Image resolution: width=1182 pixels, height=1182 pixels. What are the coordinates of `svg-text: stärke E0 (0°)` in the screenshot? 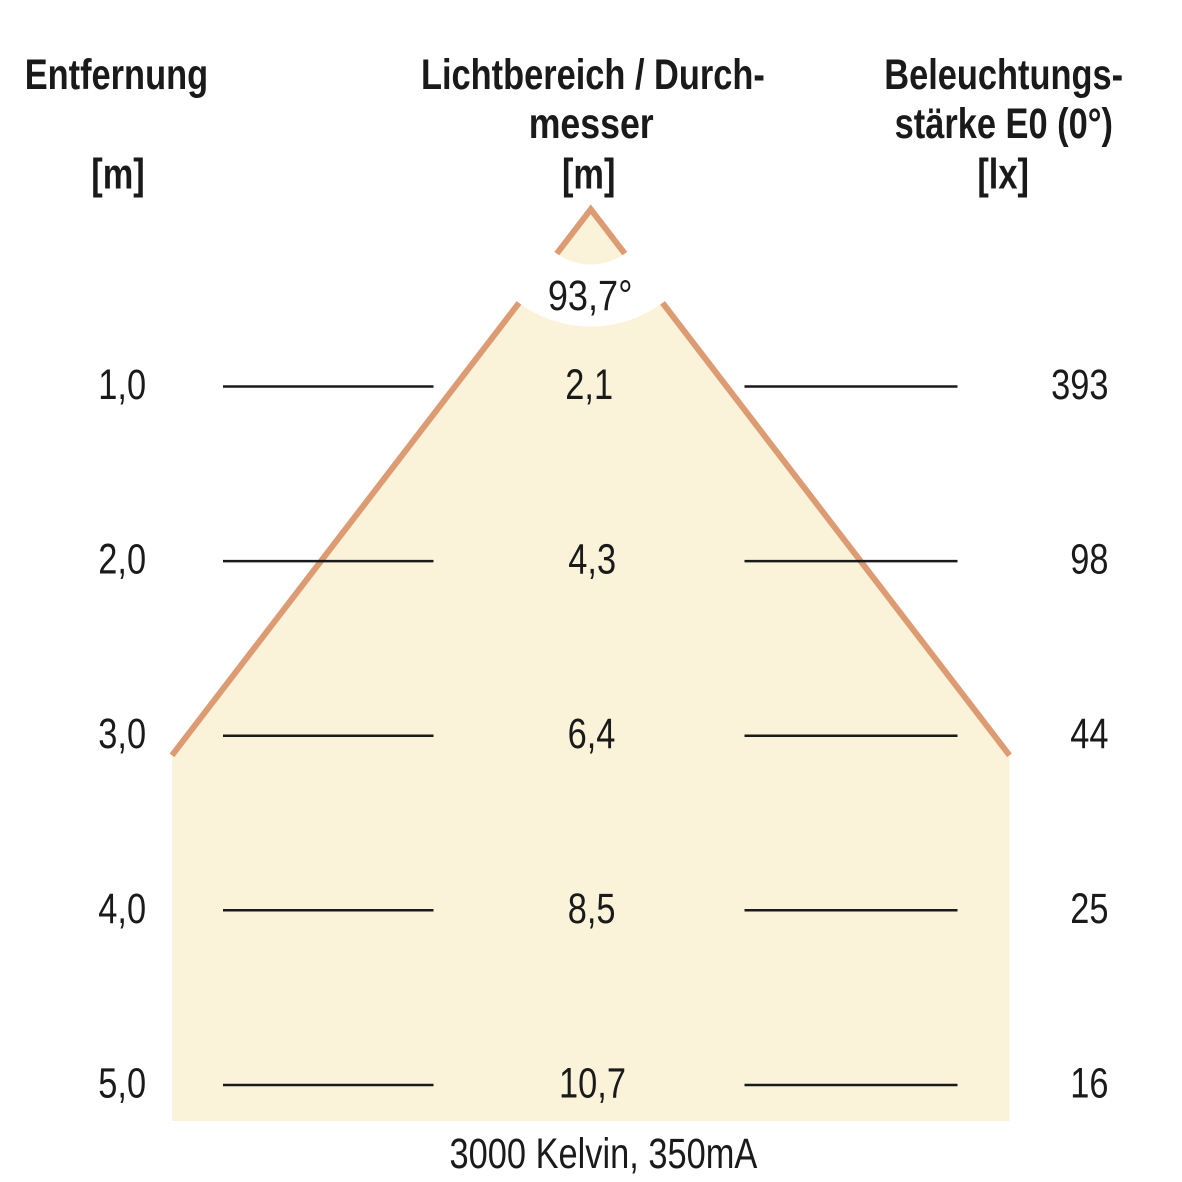 It's located at (1004, 124).